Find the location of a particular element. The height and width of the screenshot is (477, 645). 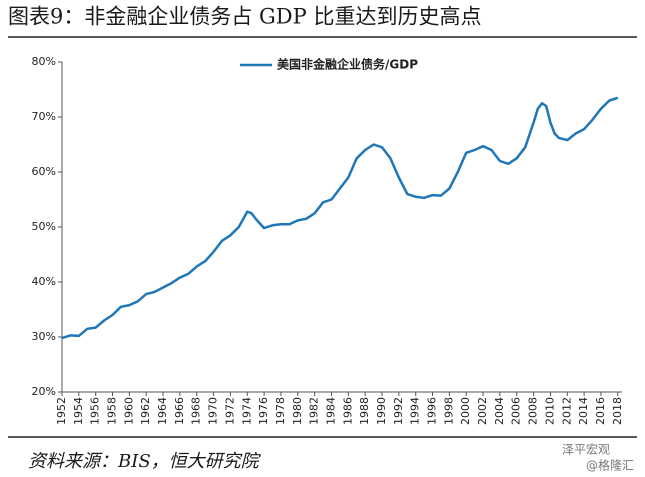

x-tick-label: 1980 is located at coordinates (297, 411).